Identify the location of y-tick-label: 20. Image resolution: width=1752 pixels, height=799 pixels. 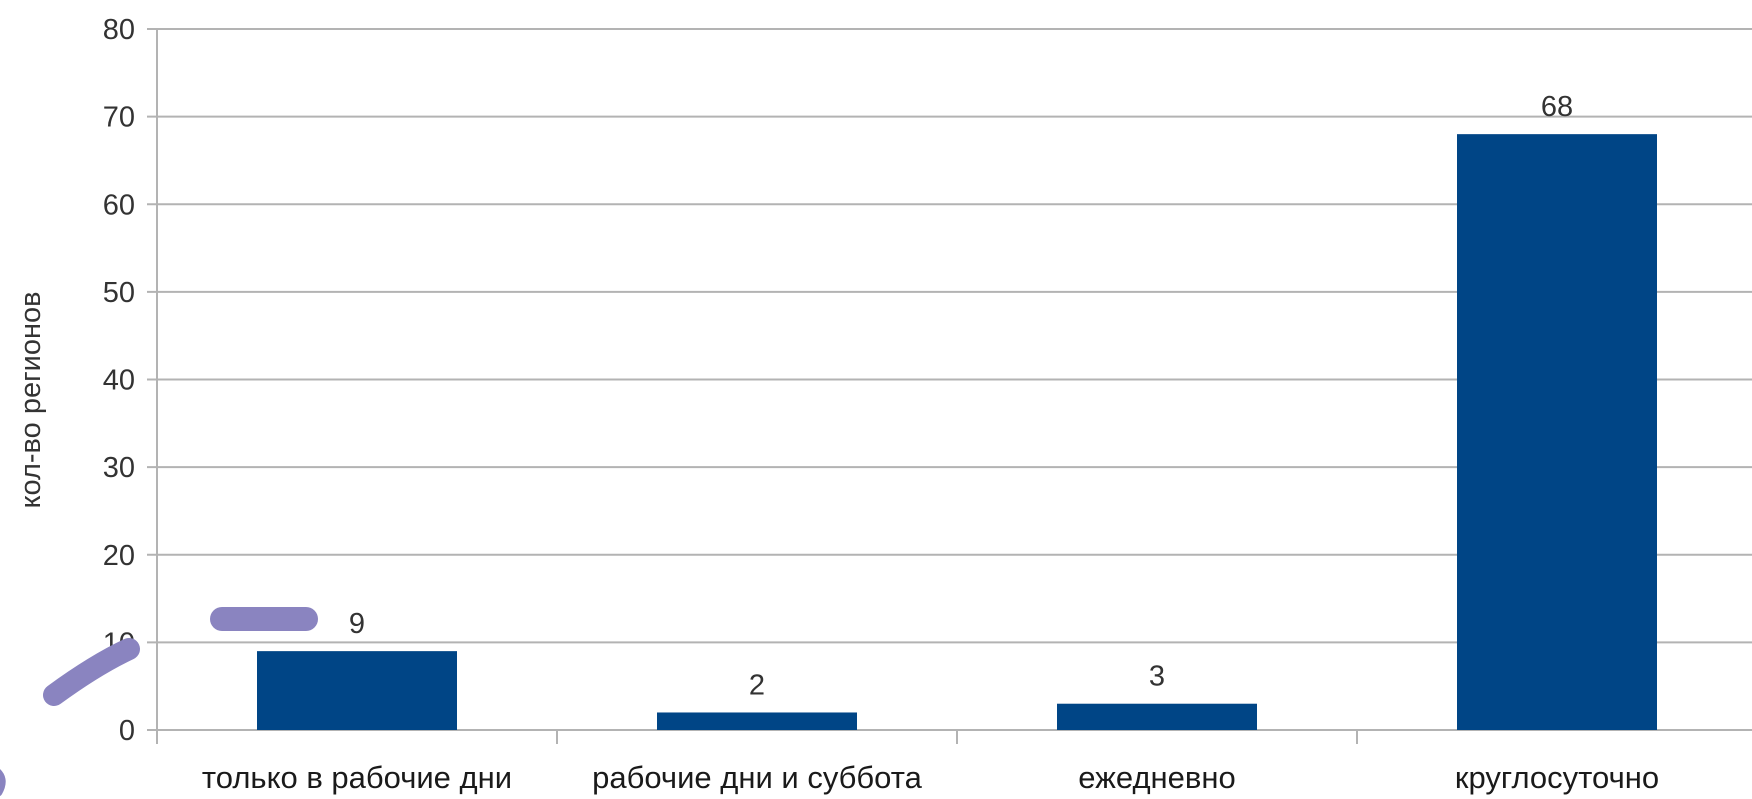
(119, 556).